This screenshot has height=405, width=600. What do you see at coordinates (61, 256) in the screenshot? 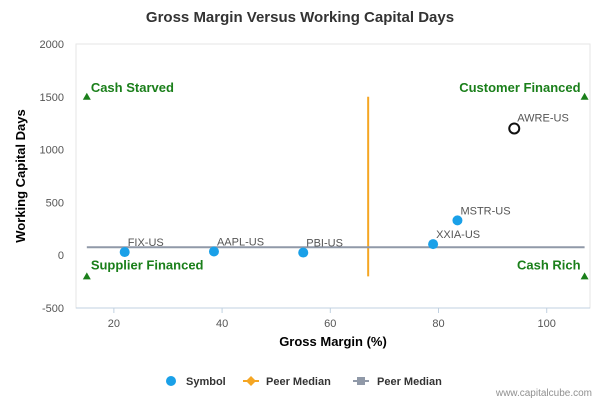
I see `y-tick-label: 0` at bounding box center [61, 256].